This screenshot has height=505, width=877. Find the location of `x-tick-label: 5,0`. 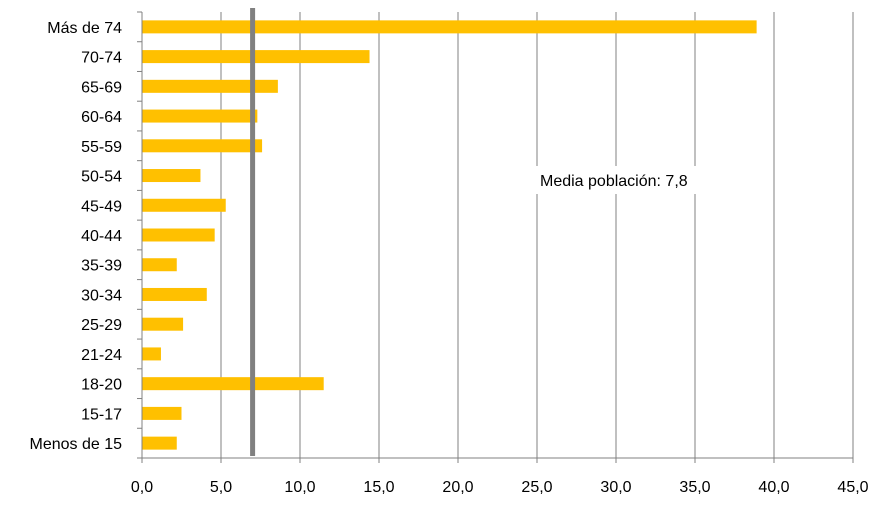

x-tick-label: 5,0 is located at coordinates (221, 487).